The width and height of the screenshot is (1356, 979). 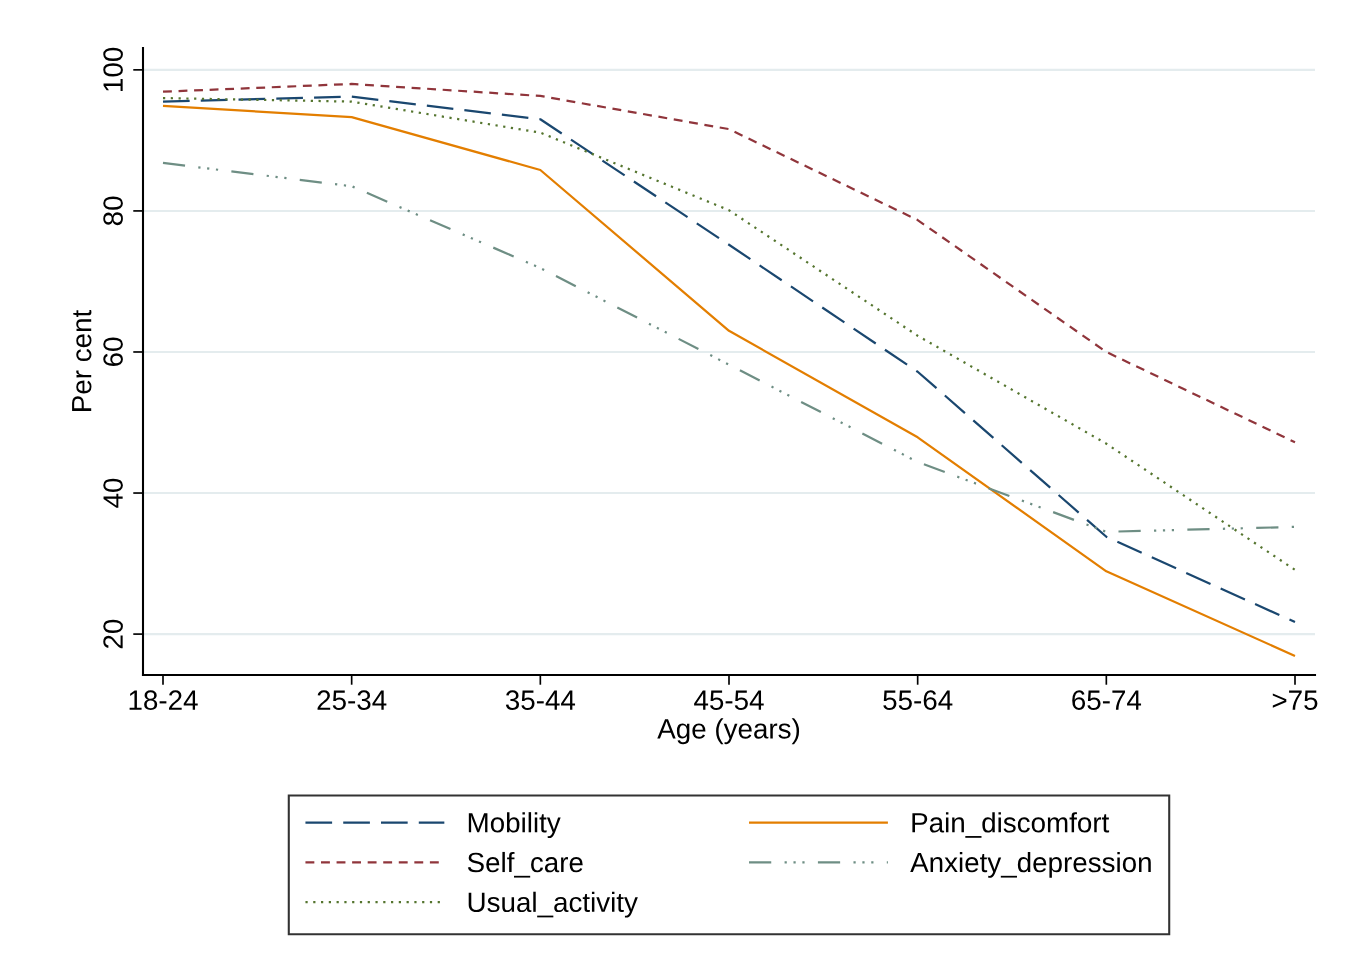 I want to click on legend-label: Pain_discomfort, so click(x=1011, y=825).